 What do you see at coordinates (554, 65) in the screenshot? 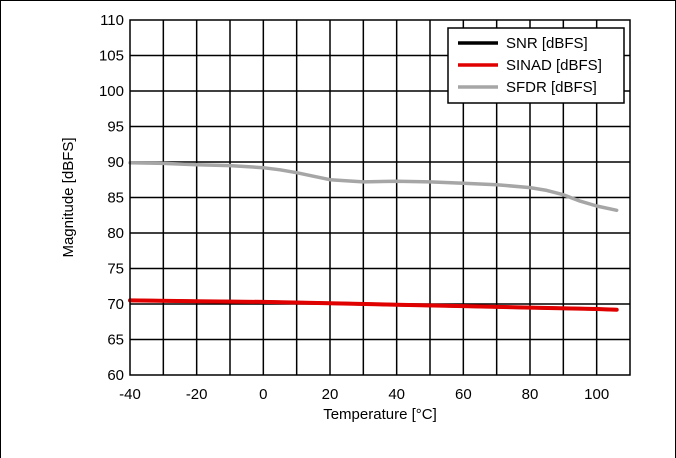
I see `legend-label: SINAD [dBFS]` at bounding box center [554, 65].